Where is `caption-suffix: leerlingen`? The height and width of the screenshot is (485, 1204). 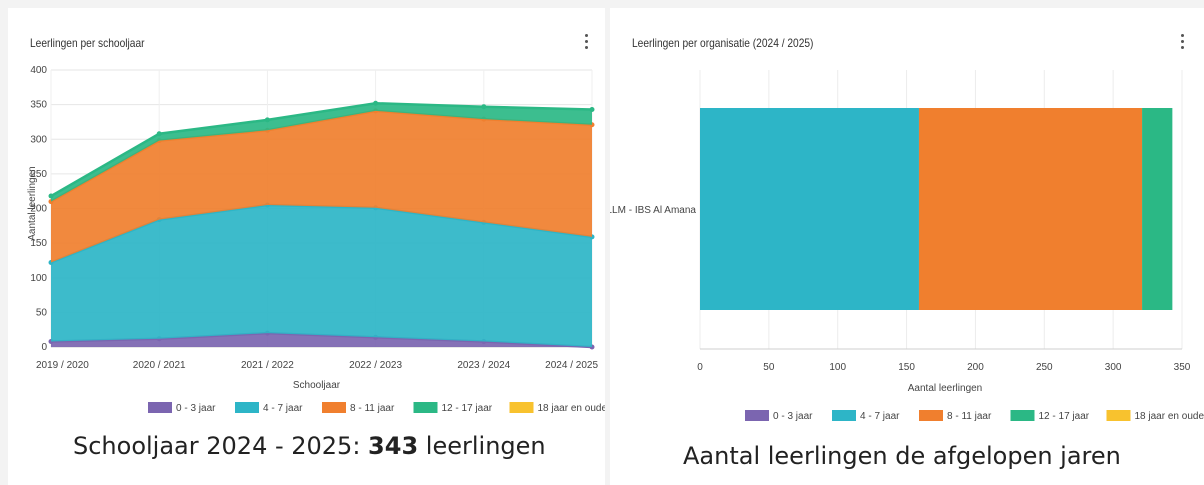 caption-suffix: leerlingen is located at coordinates (482, 446).